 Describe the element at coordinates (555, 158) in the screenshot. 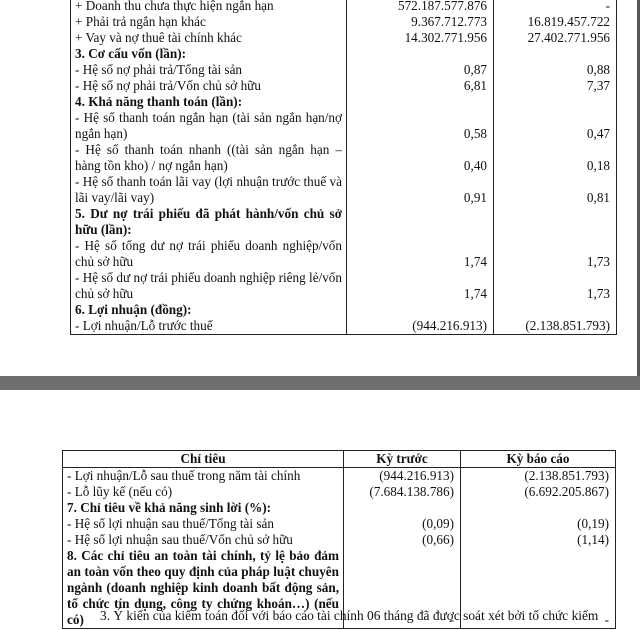

I see `value-cell: 0,18` at that location.